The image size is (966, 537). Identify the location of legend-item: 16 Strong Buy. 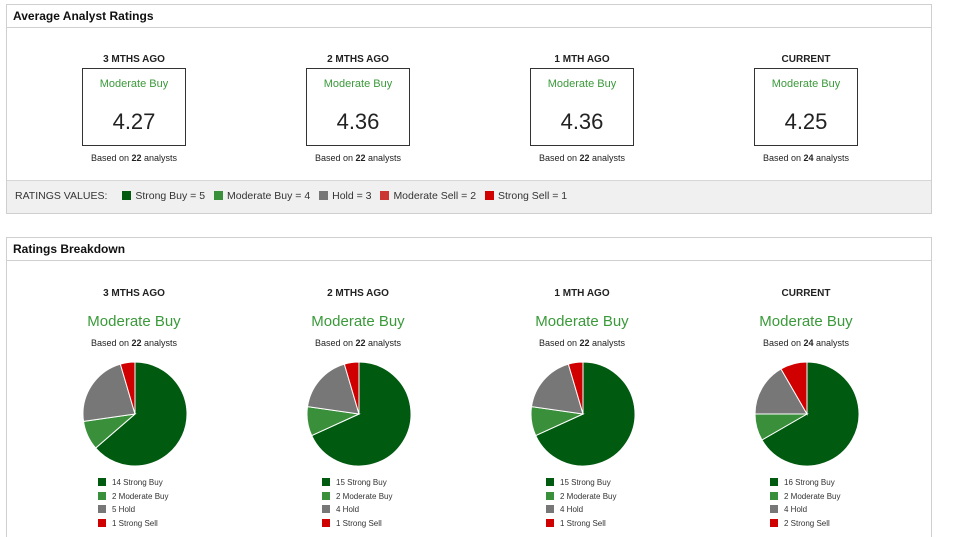
(830, 483).